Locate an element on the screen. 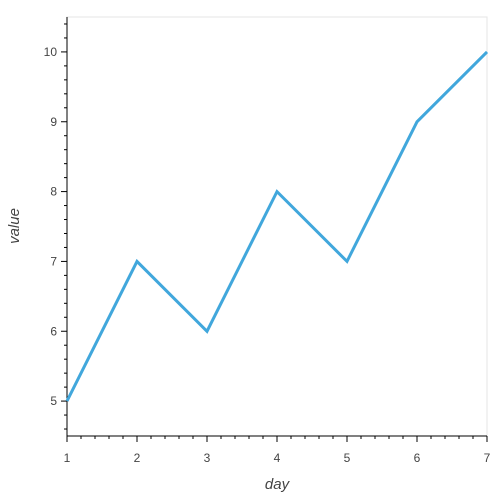  x-axis-title: day is located at coordinates (278, 484).